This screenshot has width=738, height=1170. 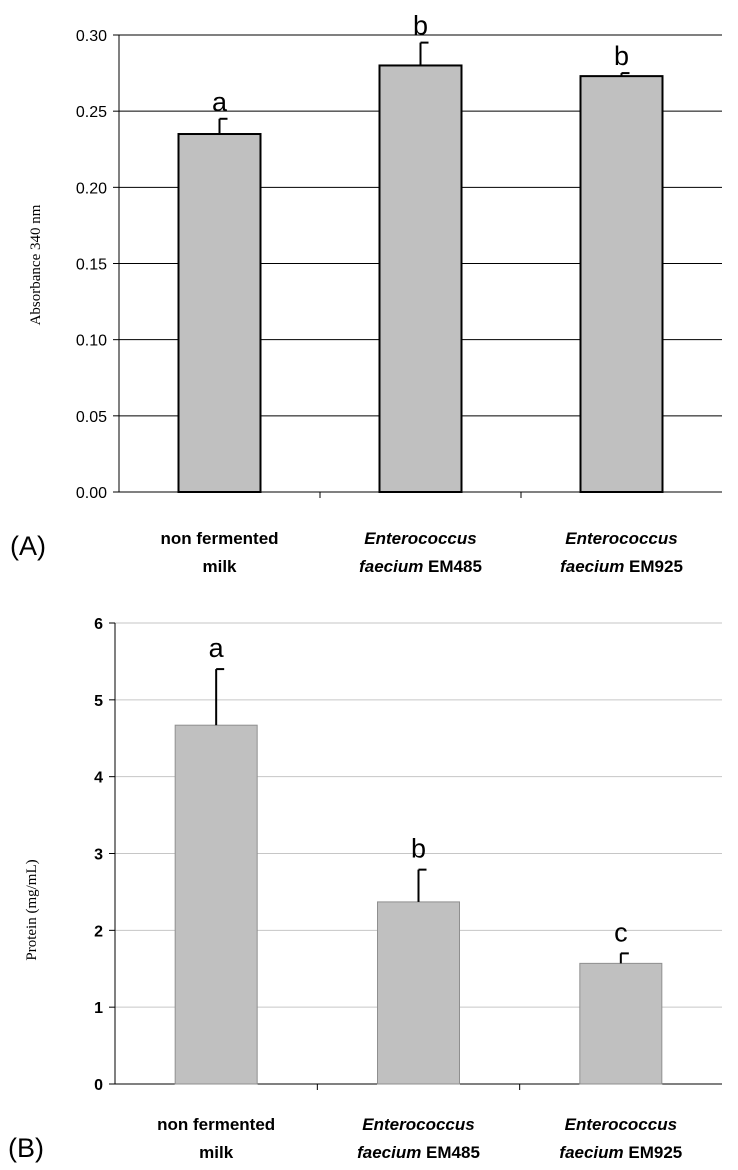 I want to click on y-tick-label: 2, so click(x=98, y=931).